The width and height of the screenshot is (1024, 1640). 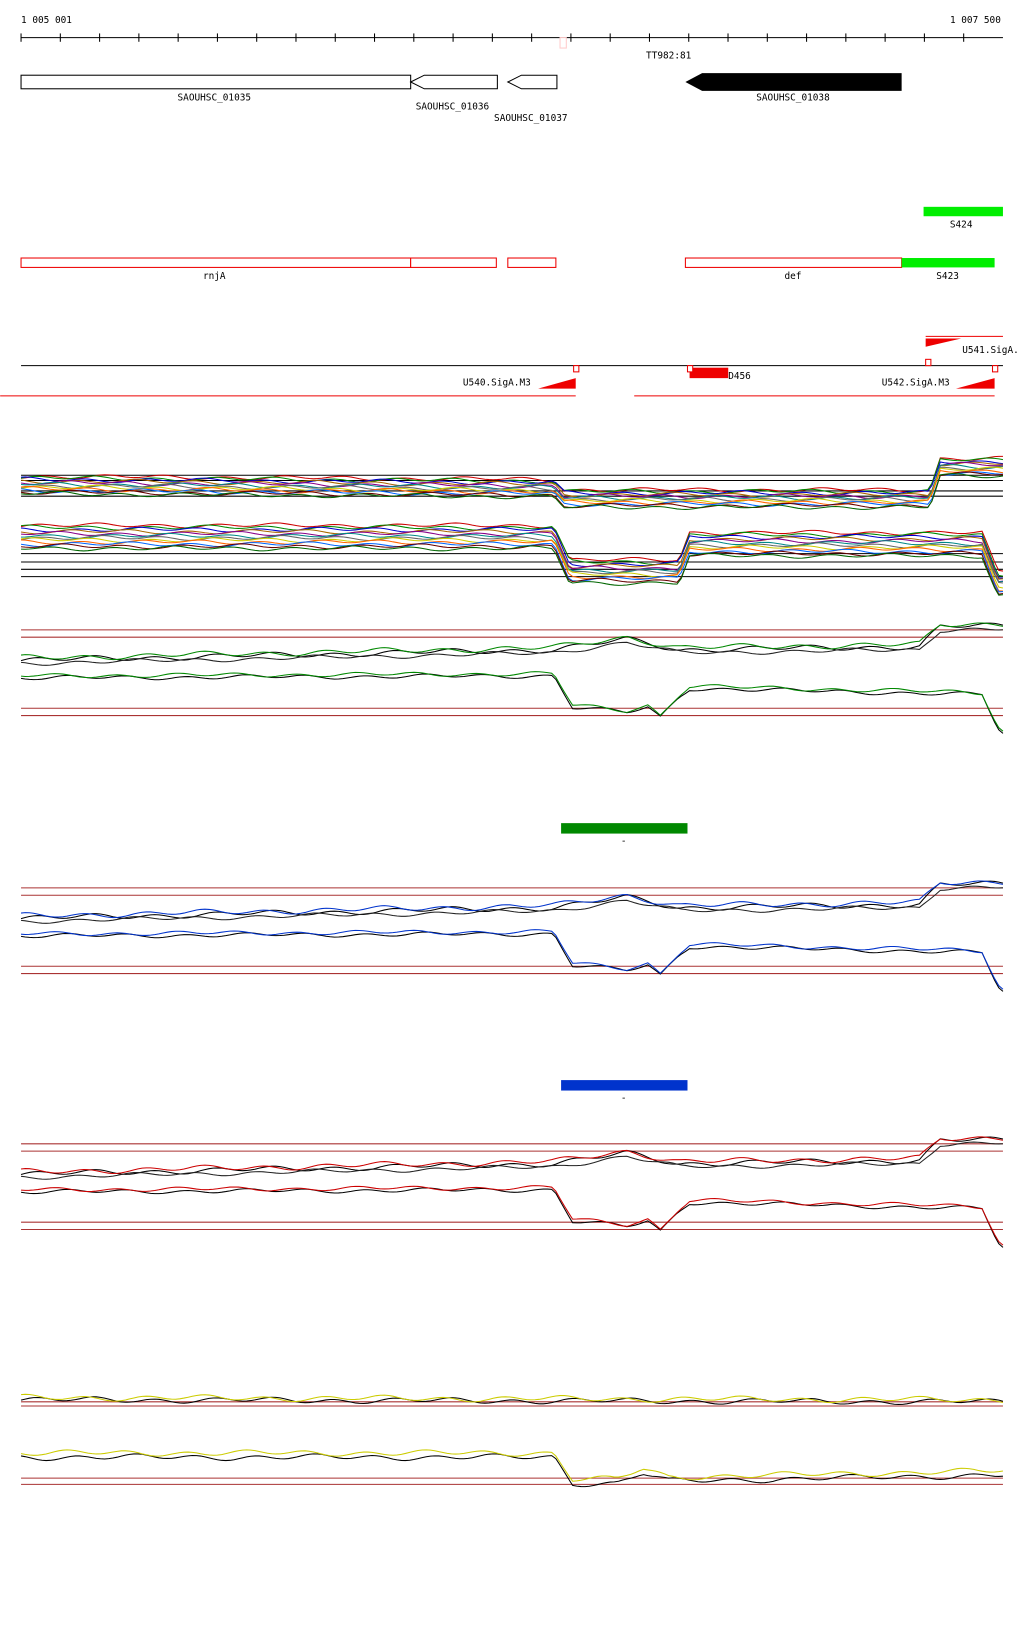 I want to click on promoter-label: U541.SigA., so click(x=990, y=350).